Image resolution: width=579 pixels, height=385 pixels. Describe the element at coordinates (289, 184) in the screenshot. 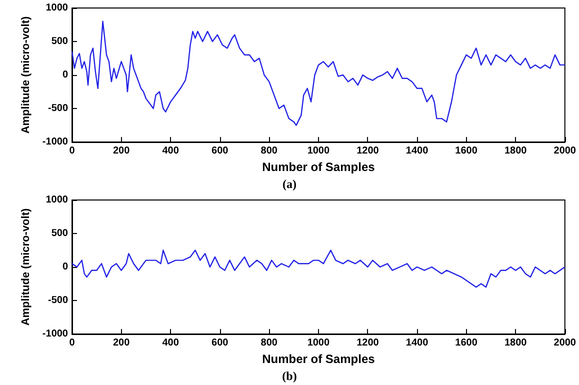

I see `text: (a)` at that location.